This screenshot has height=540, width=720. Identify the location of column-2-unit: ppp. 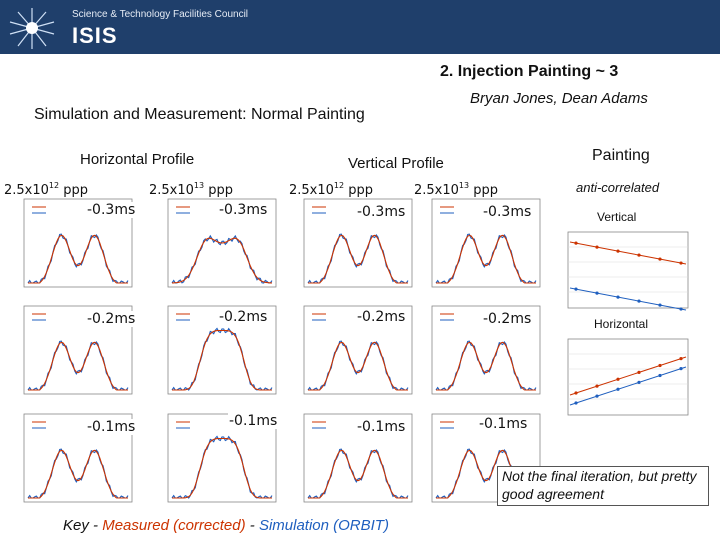
(218, 190).